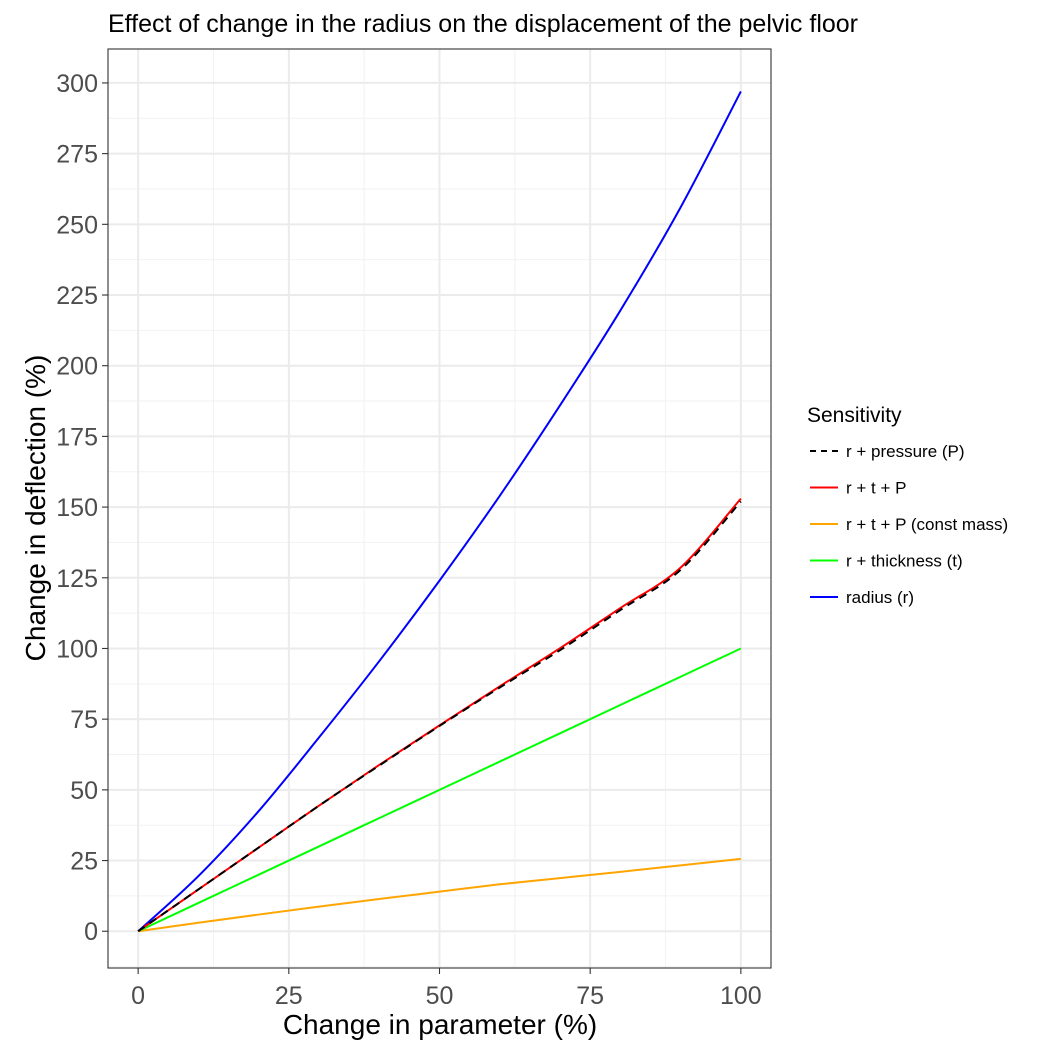 Image resolution: width=1050 pixels, height=1050 pixels. I want to click on x-axis-title: Change in parameter (%), so click(440, 1024).